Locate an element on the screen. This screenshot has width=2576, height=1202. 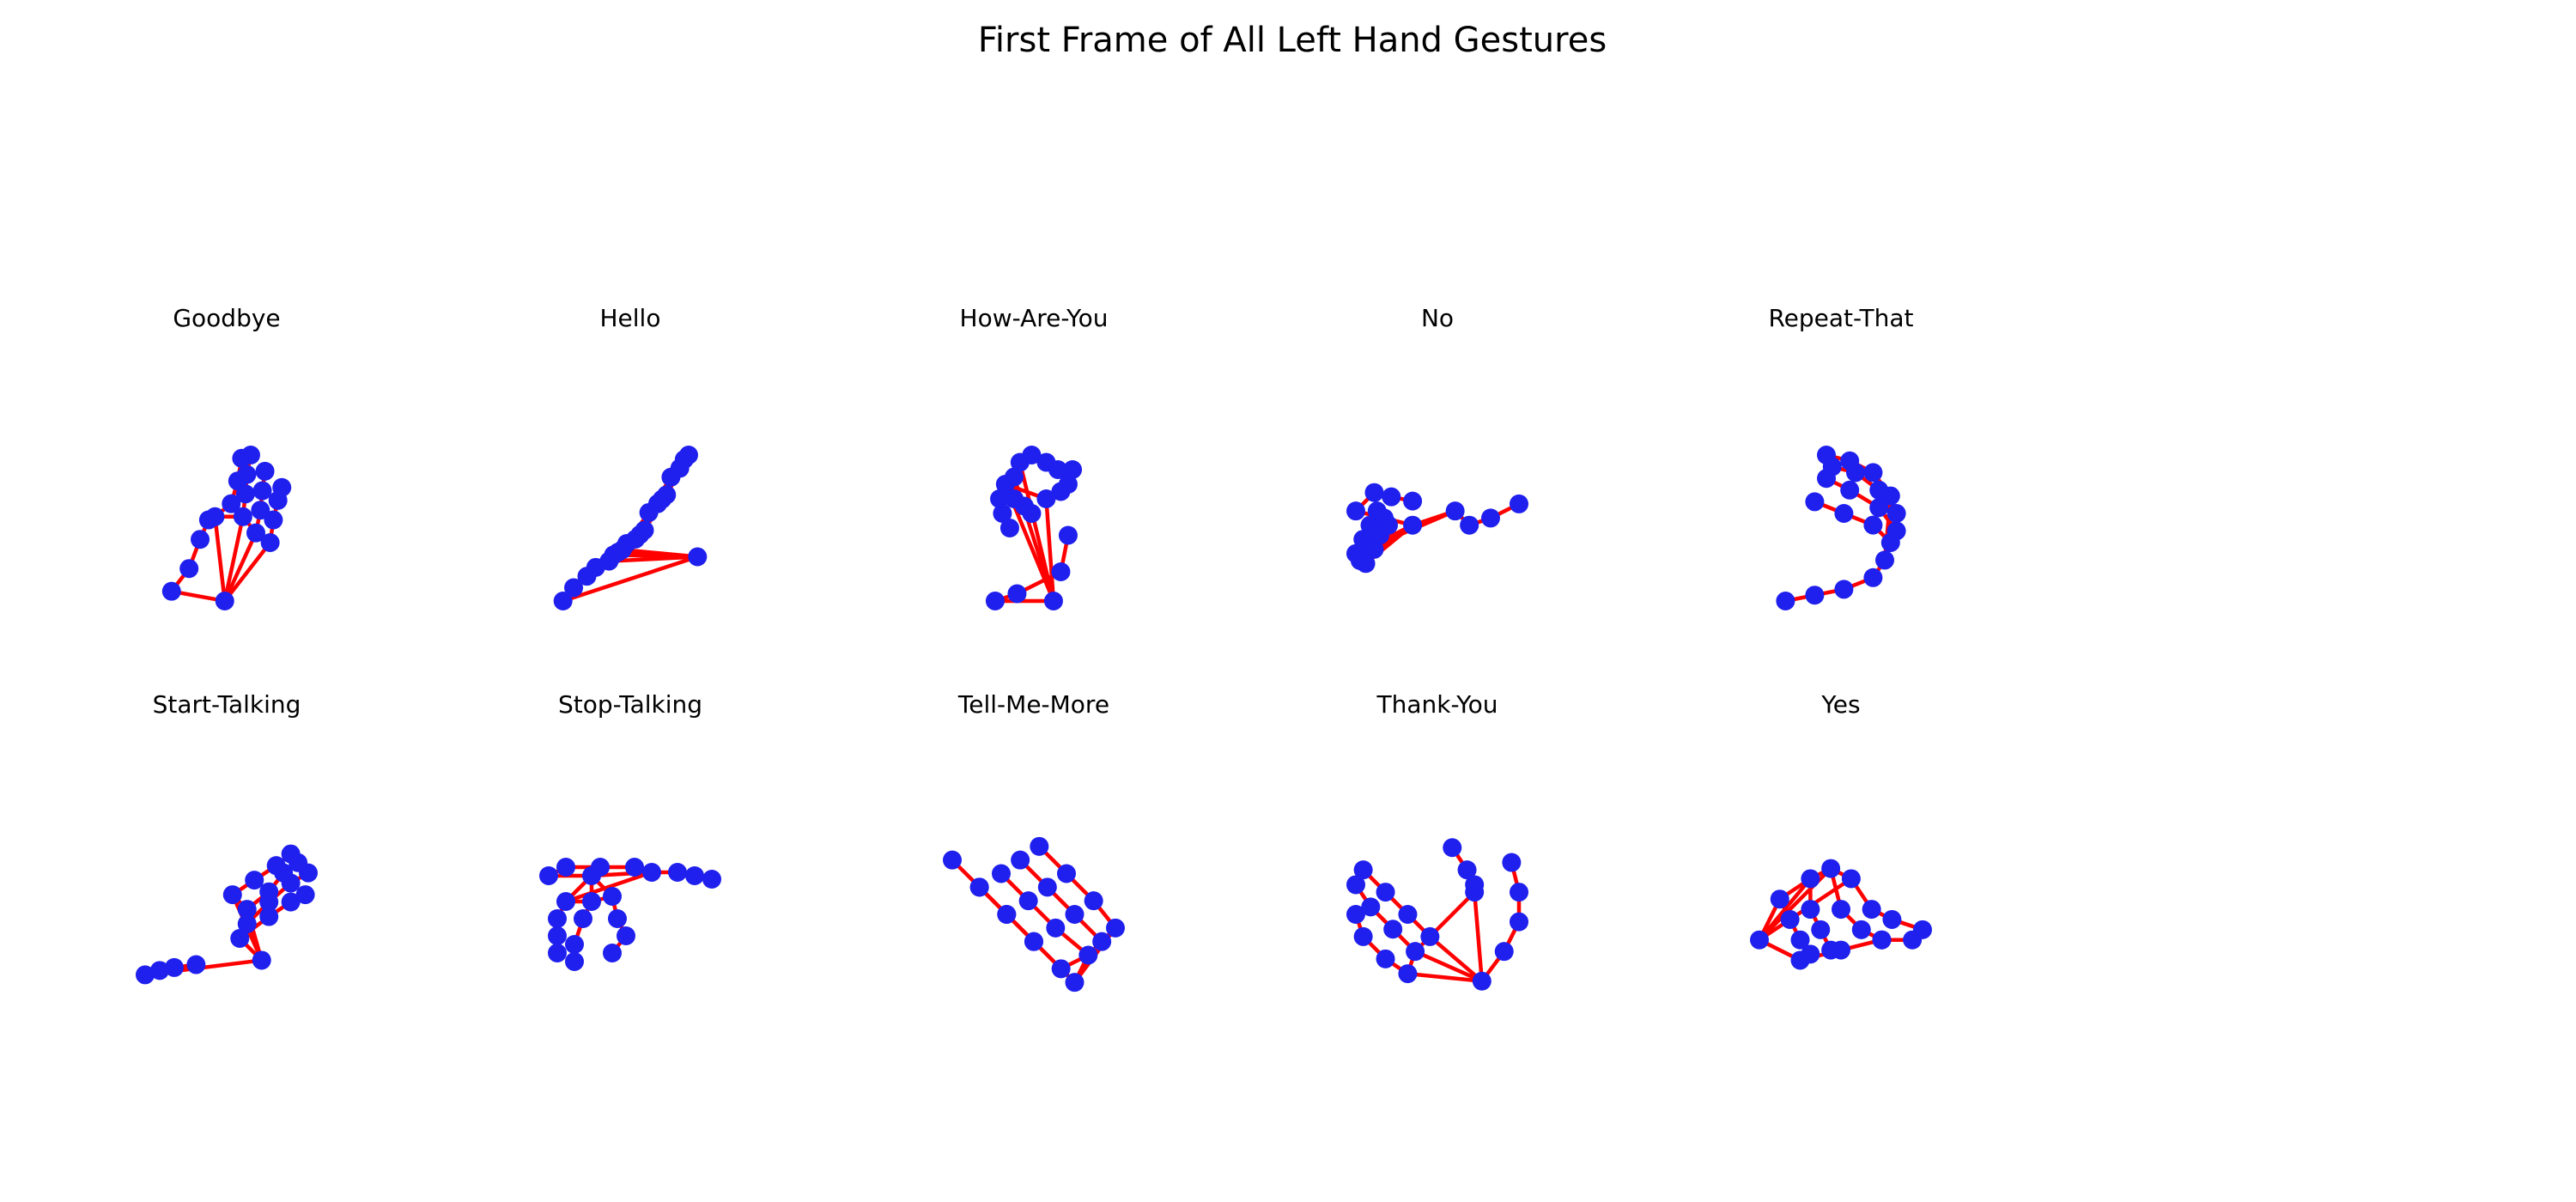
panel-title: No is located at coordinates (1437, 318).